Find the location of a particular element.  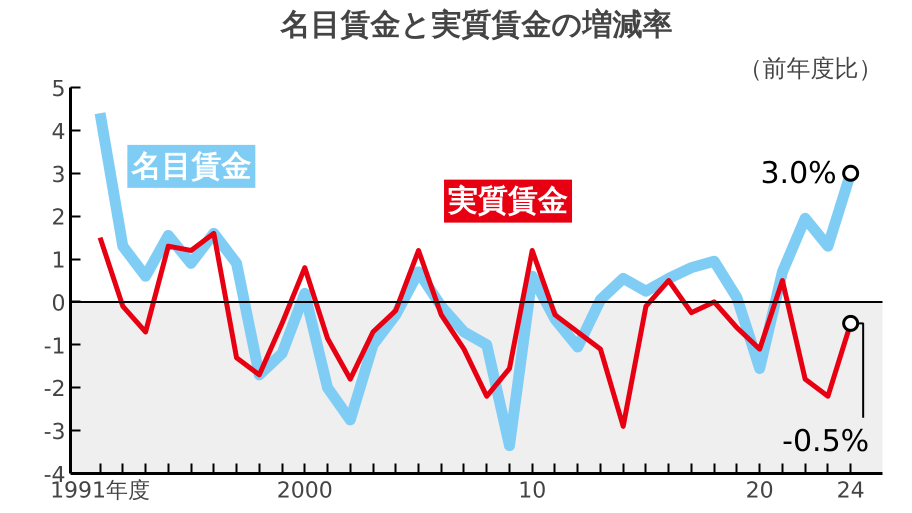

y-tick-label: -2 is located at coordinates (55, 389).